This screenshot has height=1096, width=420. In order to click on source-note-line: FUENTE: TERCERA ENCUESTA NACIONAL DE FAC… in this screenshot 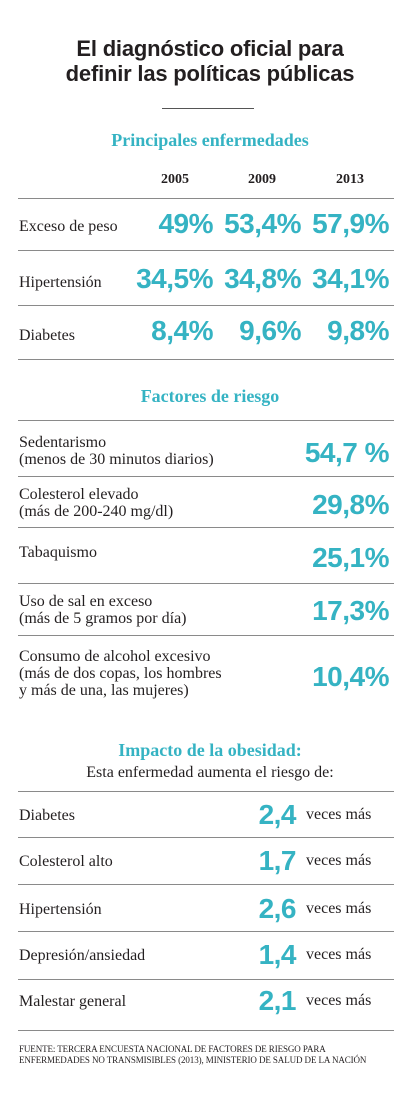, I will do `click(172, 1049)`.